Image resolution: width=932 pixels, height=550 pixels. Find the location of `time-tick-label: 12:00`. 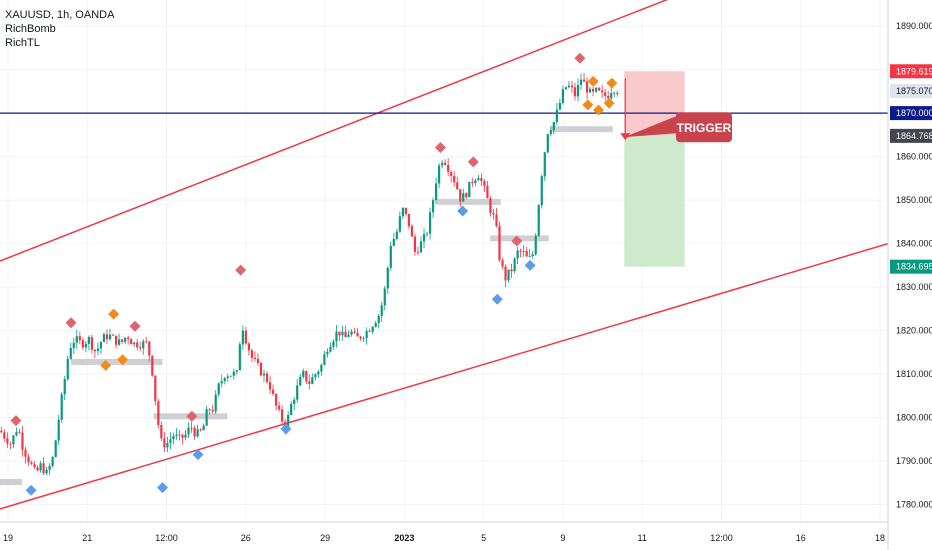

time-tick-label: 12:00 is located at coordinates (721, 538).